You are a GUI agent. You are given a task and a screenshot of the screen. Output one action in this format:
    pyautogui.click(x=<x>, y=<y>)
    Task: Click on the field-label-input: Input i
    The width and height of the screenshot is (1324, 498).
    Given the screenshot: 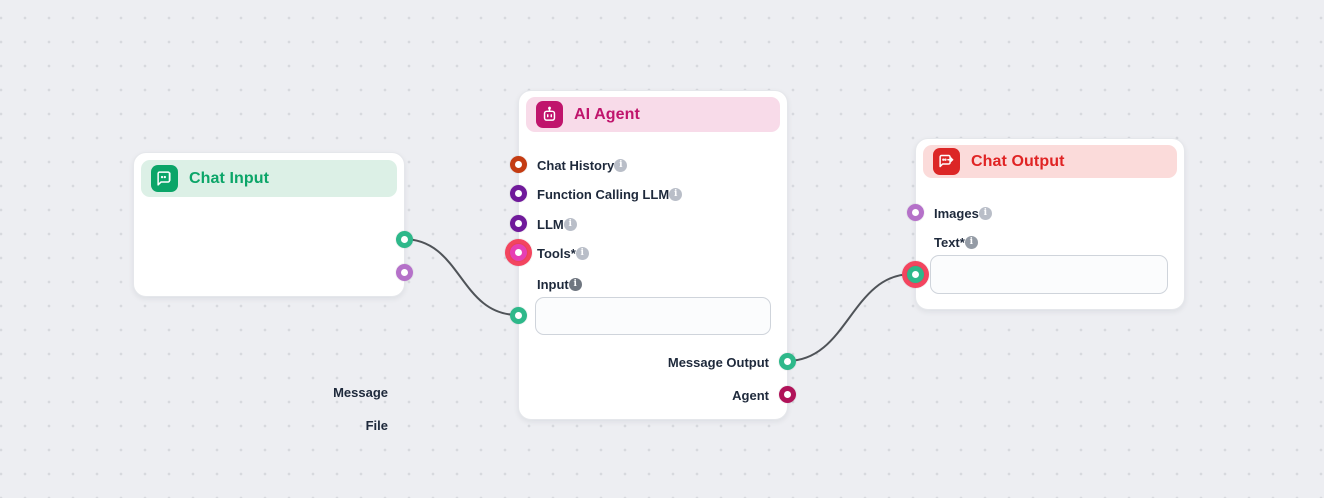 What is the action you would take?
    pyautogui.click(x=559, y=284)
    